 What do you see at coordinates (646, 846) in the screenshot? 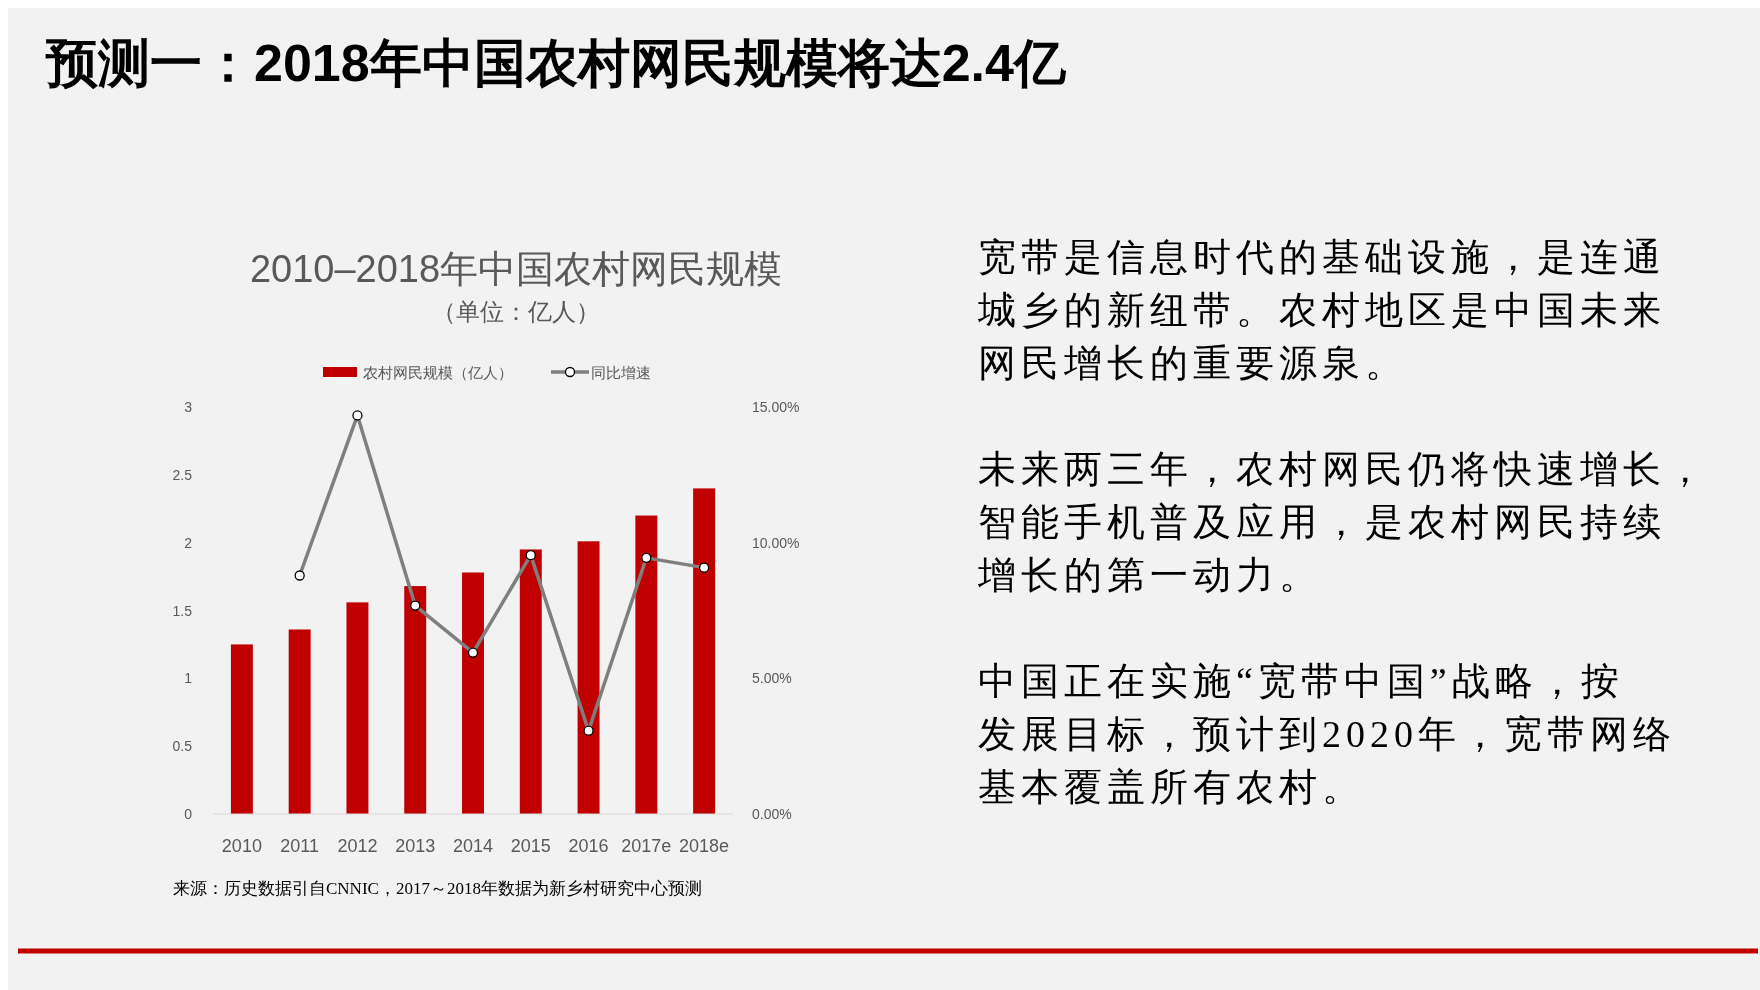
I see `x-tick-label: 2017e` at bounding box center [646, 846].